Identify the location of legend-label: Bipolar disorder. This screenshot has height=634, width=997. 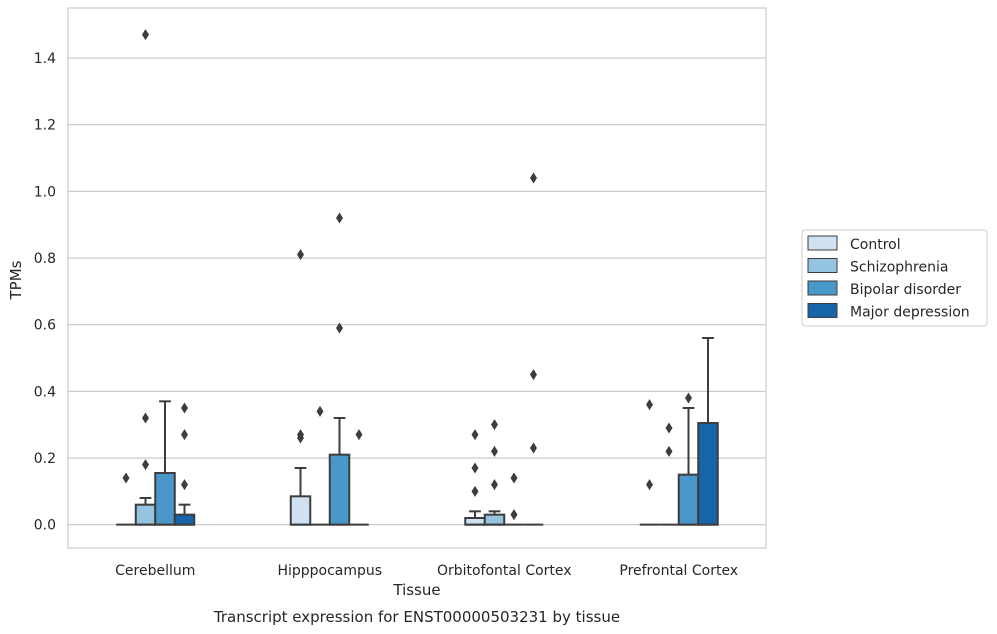
(905, 290).